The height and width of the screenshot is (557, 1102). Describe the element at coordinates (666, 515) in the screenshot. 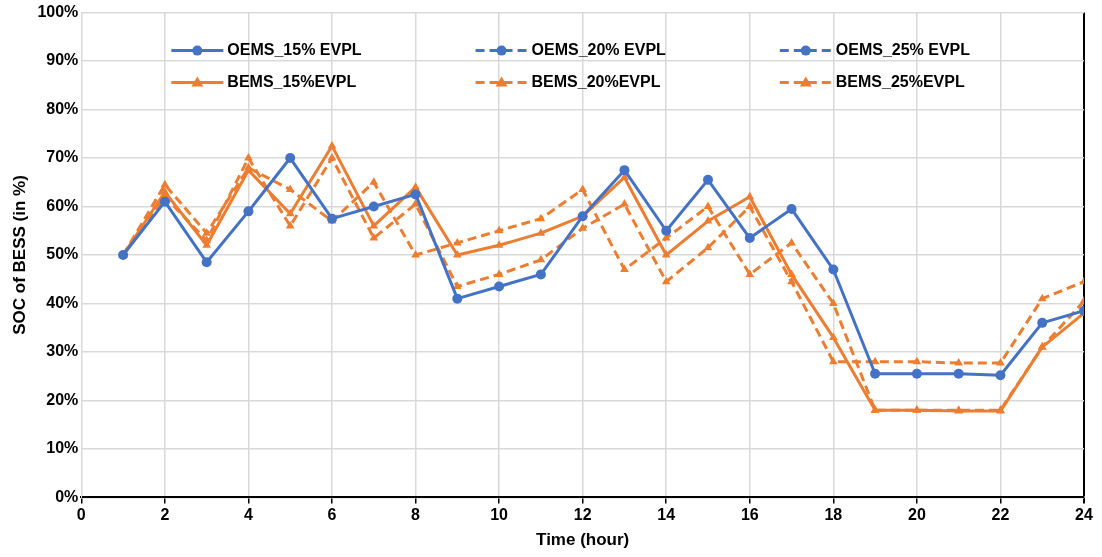

I see `x-tick-label: 14` at that location.